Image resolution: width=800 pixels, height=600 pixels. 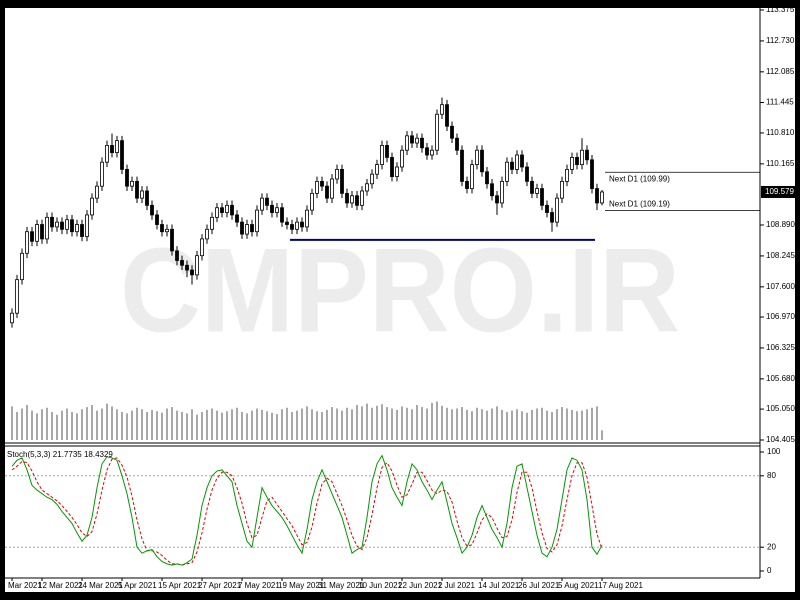 I want to click on stoch-d-line, so click(x=307, y=511).